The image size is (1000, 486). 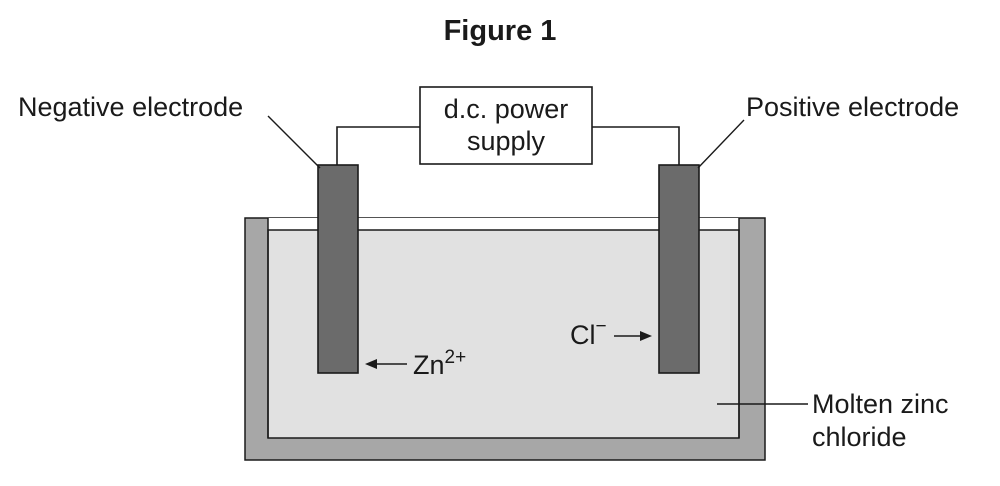 I want to click on electrolyte-label-line2: chloride, so click(x=859, y=437).